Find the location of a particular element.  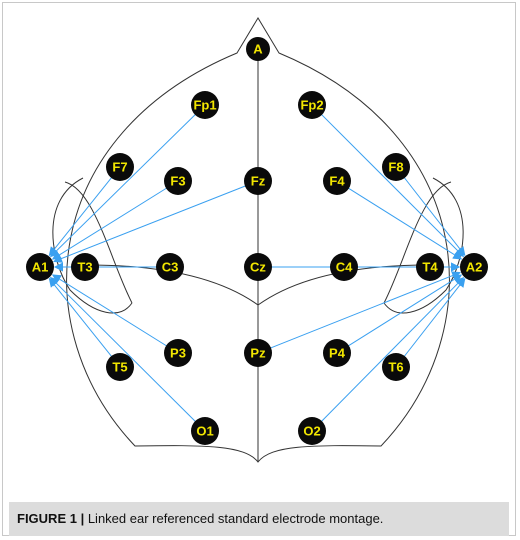

electrode-o1-label: O1 is located at coordinates (204, 431).